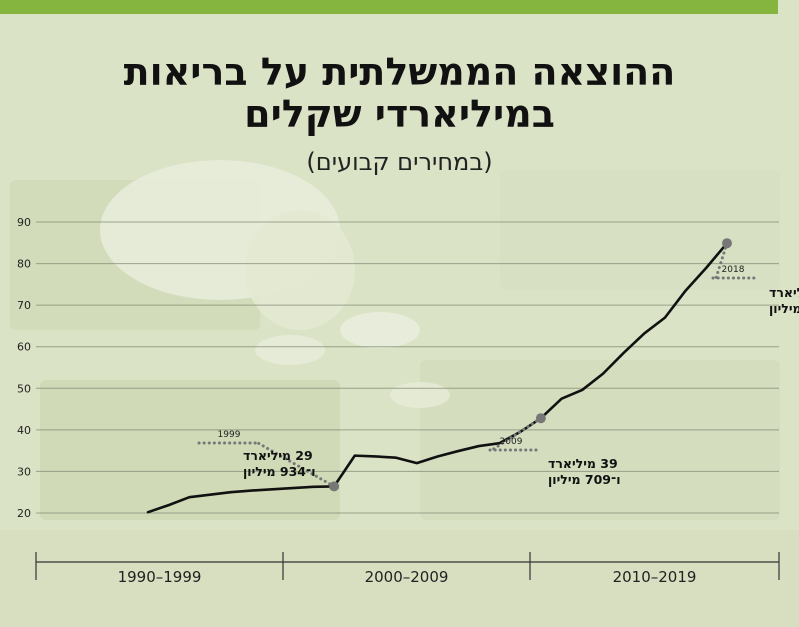 This screenshot has width=799, height=627. I want to click on annotation-year-label: 1999, so click(229, 435).